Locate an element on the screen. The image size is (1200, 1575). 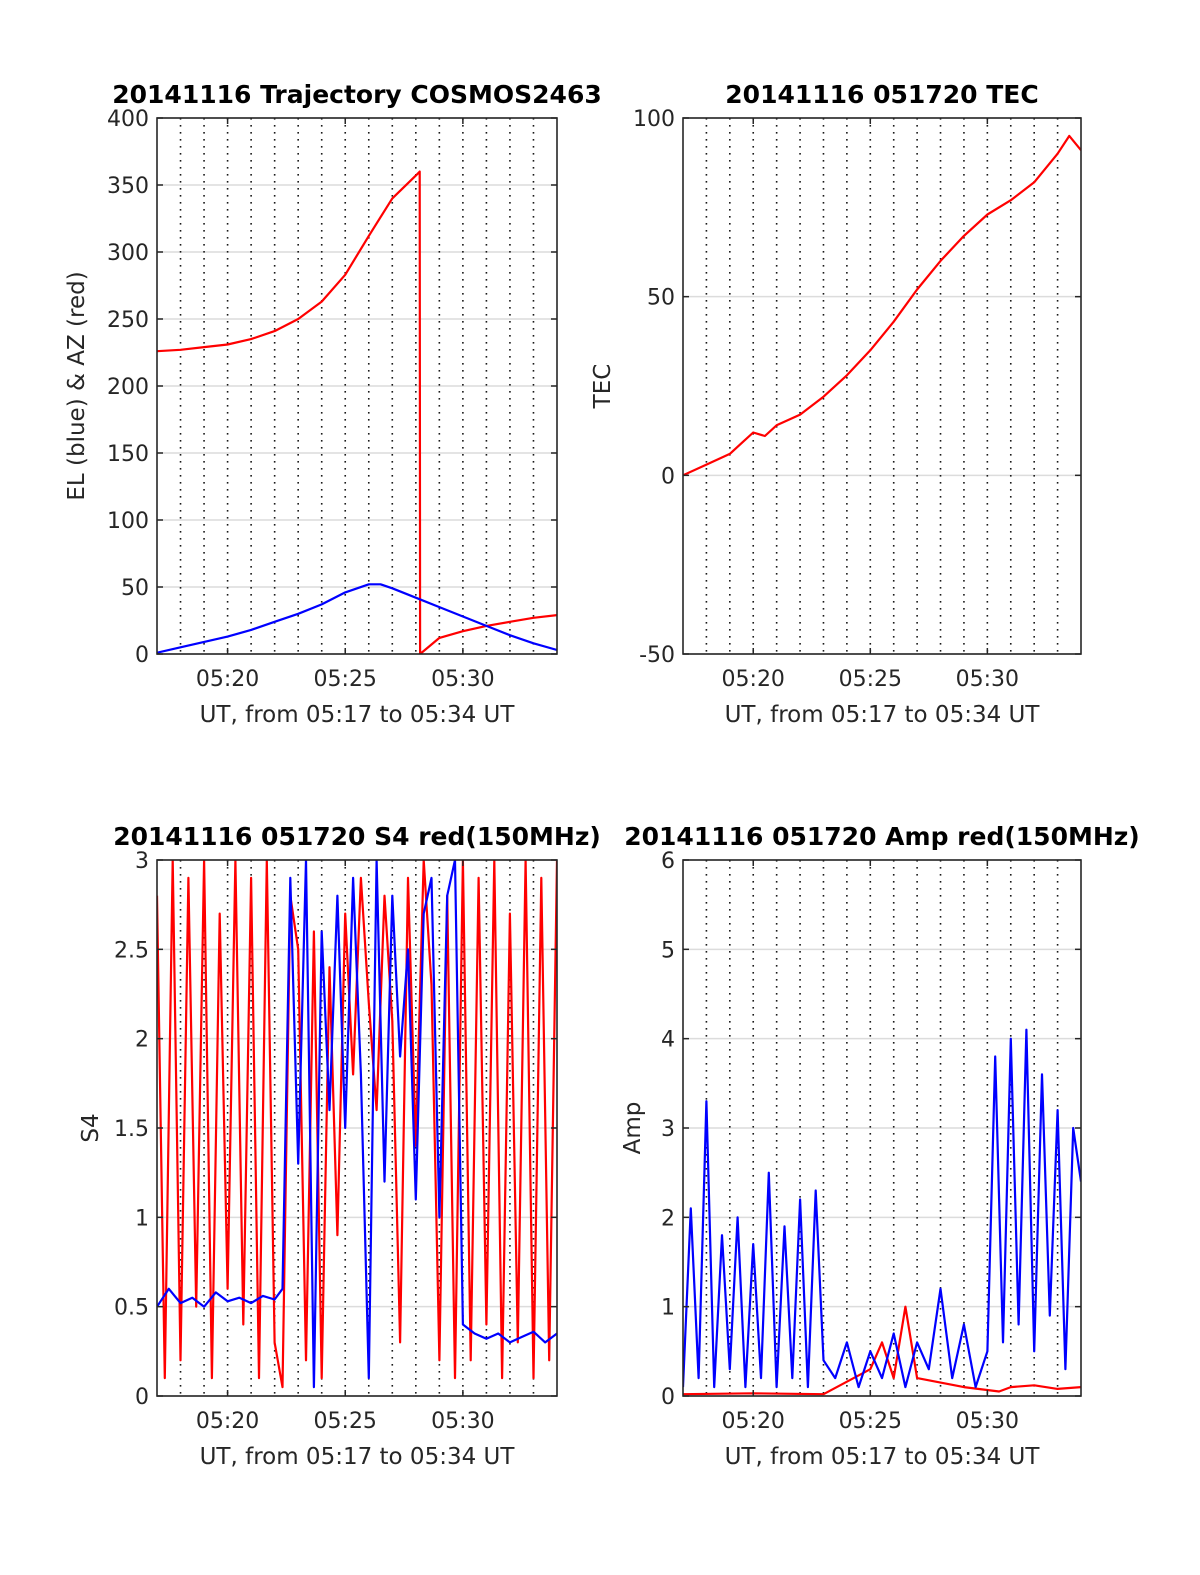
trajectory-ytick-label: 300 is located at coordinates (128, 253).